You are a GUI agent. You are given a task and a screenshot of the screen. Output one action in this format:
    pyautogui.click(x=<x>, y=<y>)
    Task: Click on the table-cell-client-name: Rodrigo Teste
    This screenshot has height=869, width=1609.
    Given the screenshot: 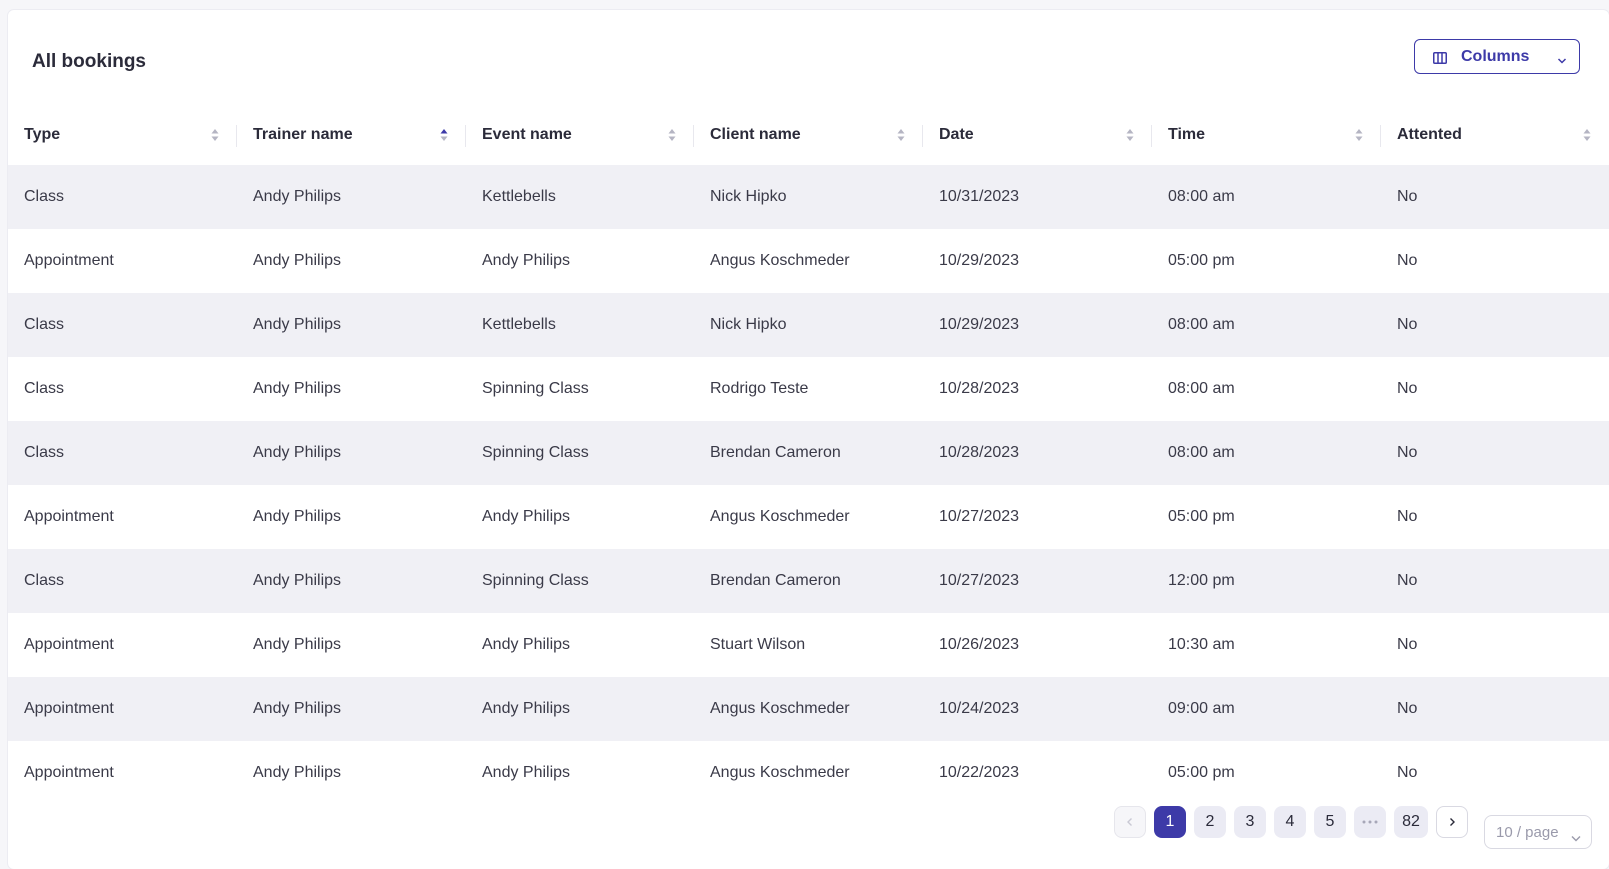 What is the action you would take?
    pyautogui.click(x=808, y=389)
    